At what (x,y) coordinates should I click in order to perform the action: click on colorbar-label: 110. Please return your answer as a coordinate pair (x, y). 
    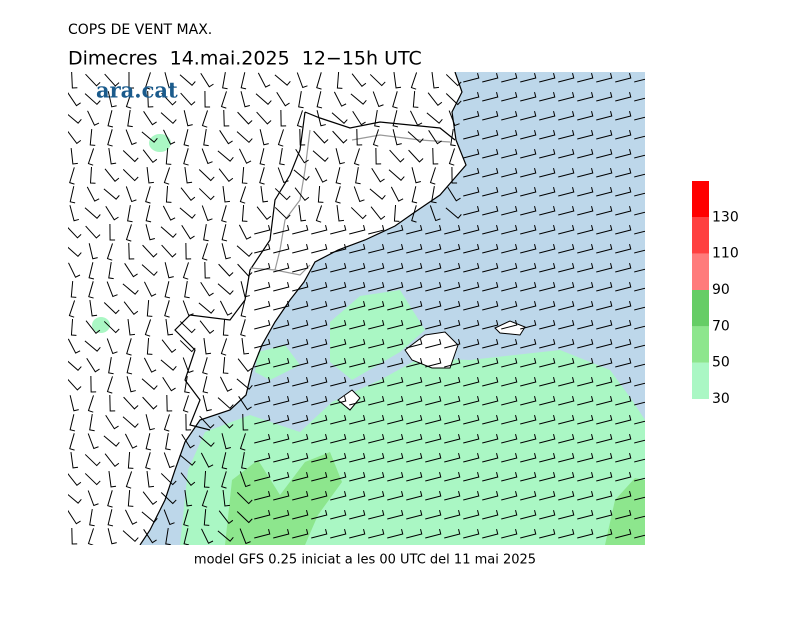
    Looking at the image, I should click on (725, 254).